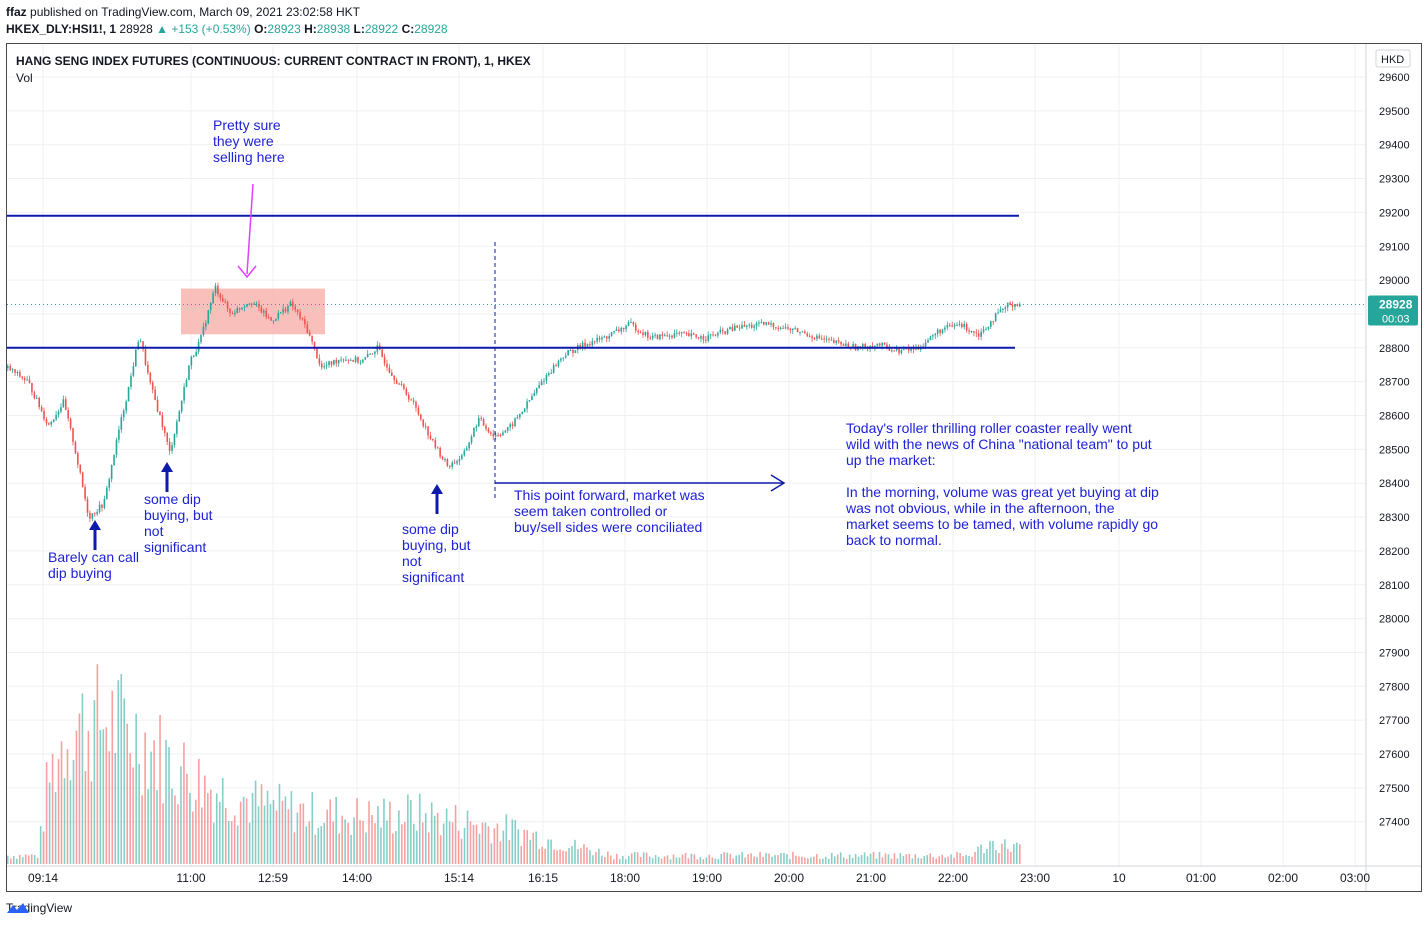 This screenshot has height=929, width=1428. Describe the element at coordinates (178, 515) in the screenshot. I see `dip-note-1-line: buying, but` at that location.